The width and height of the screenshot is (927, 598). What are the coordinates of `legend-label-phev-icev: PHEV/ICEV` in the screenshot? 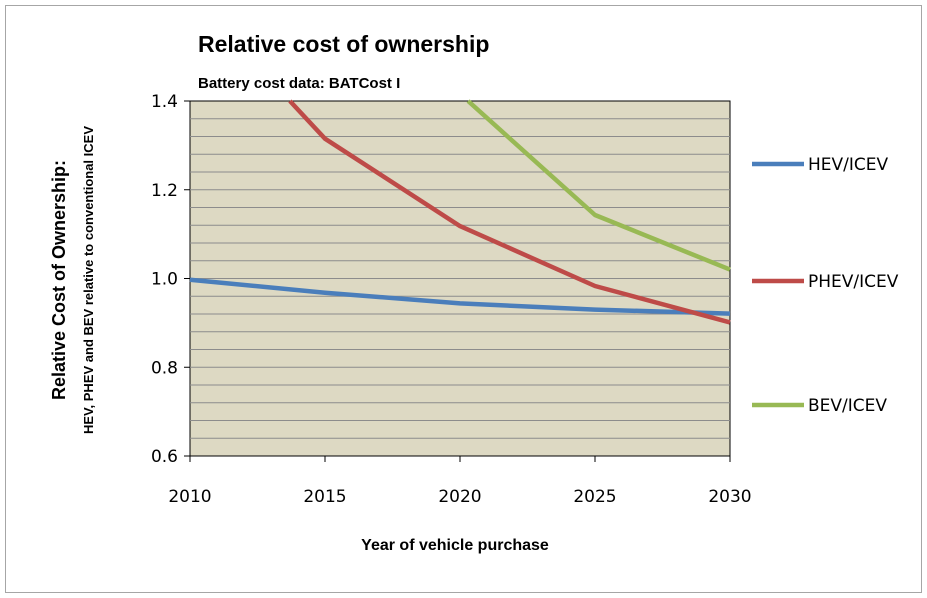 It's located at (853, 282).